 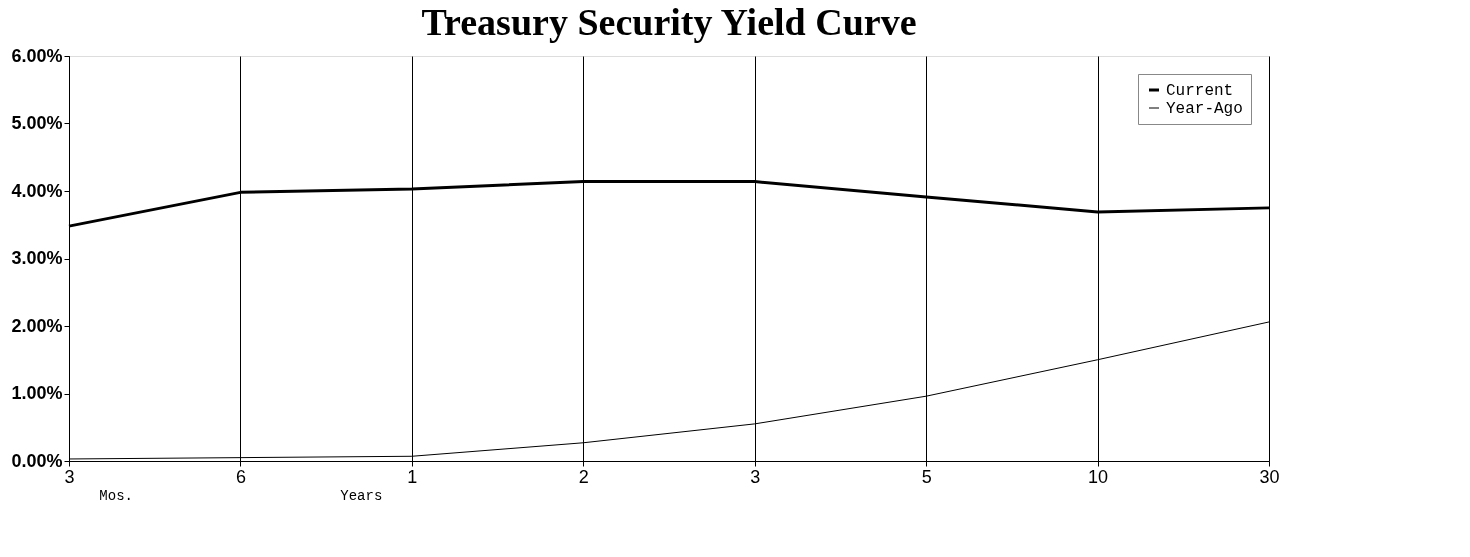 What do you see at coordinates (1269, 476) in the screenshot?
I see `x-tick-label: 30` at bounding box center [1269, 476].